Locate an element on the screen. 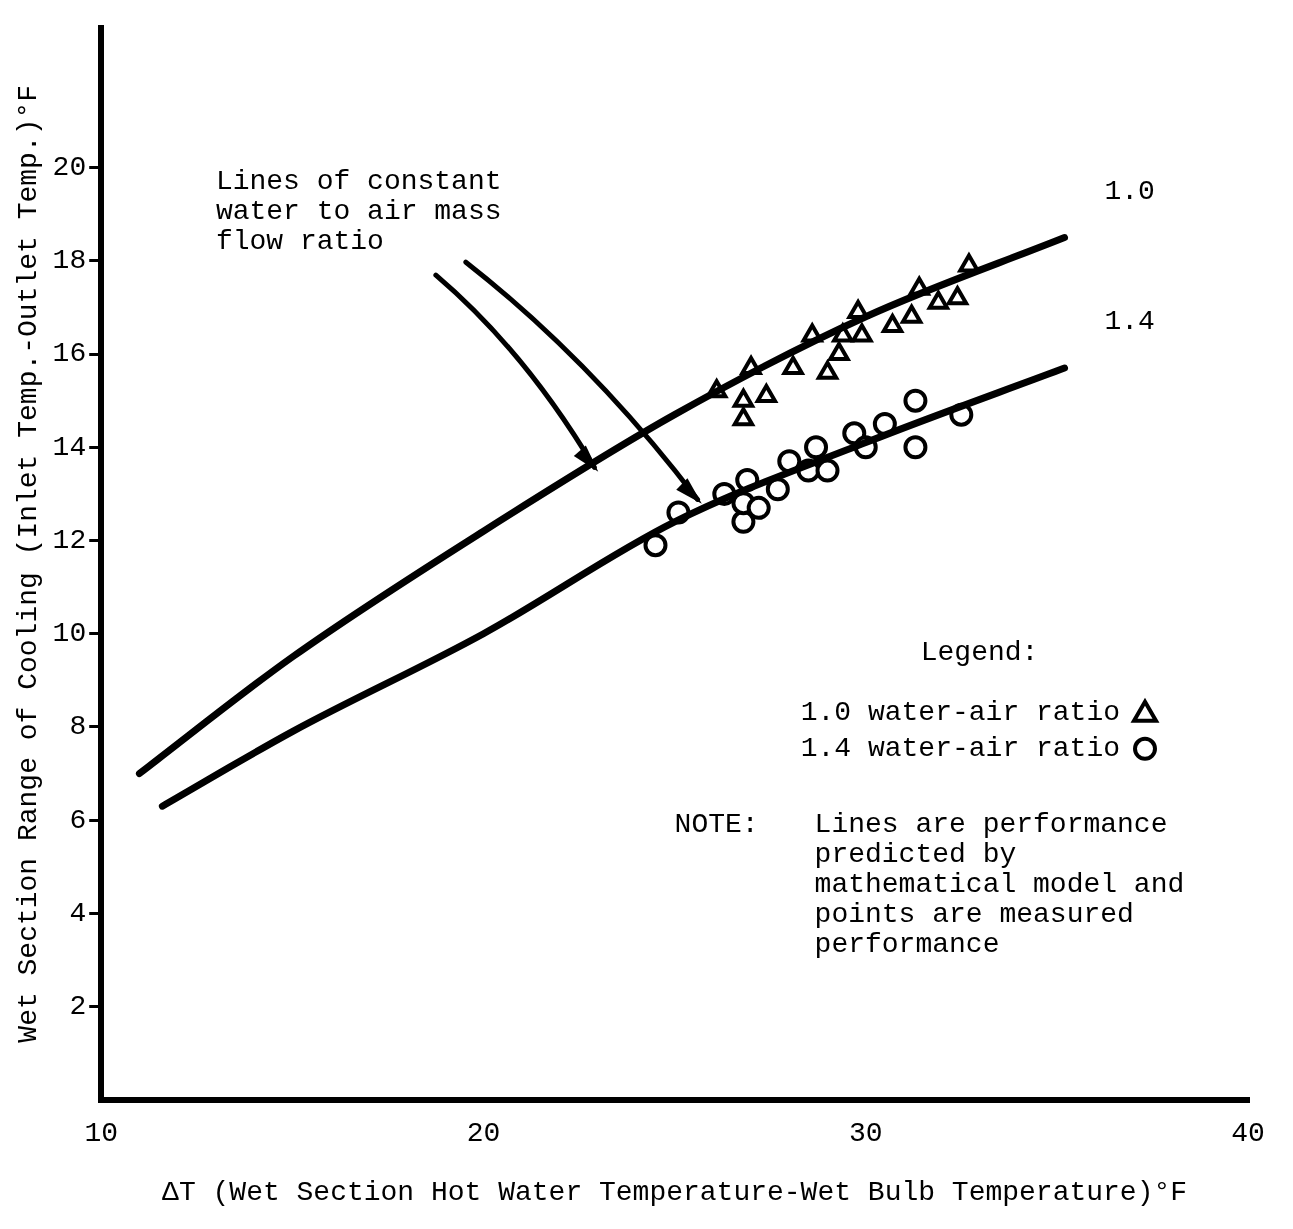 This screenshot has height=1229, width=1293. legend-title: Legend: is located at coordinates (979, 653).